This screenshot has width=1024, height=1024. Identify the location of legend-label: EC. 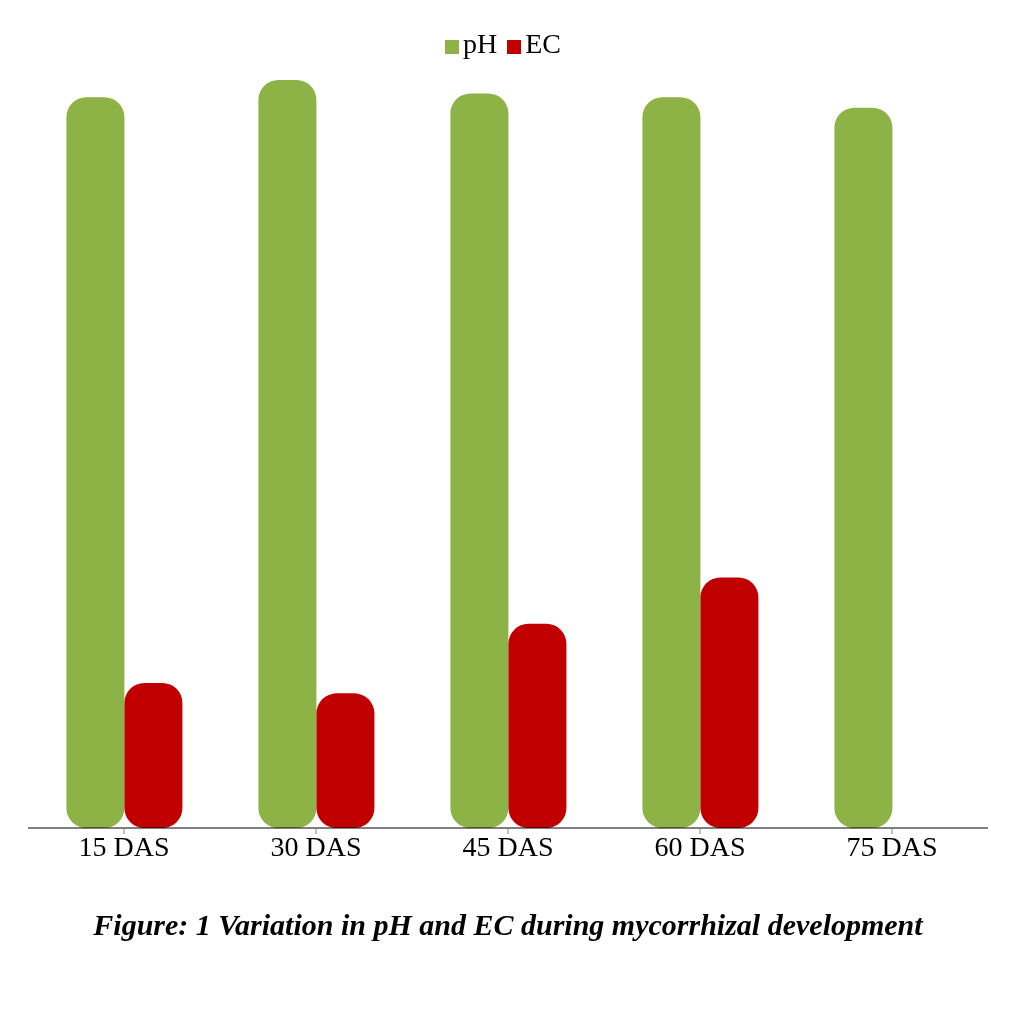
(543, 43).